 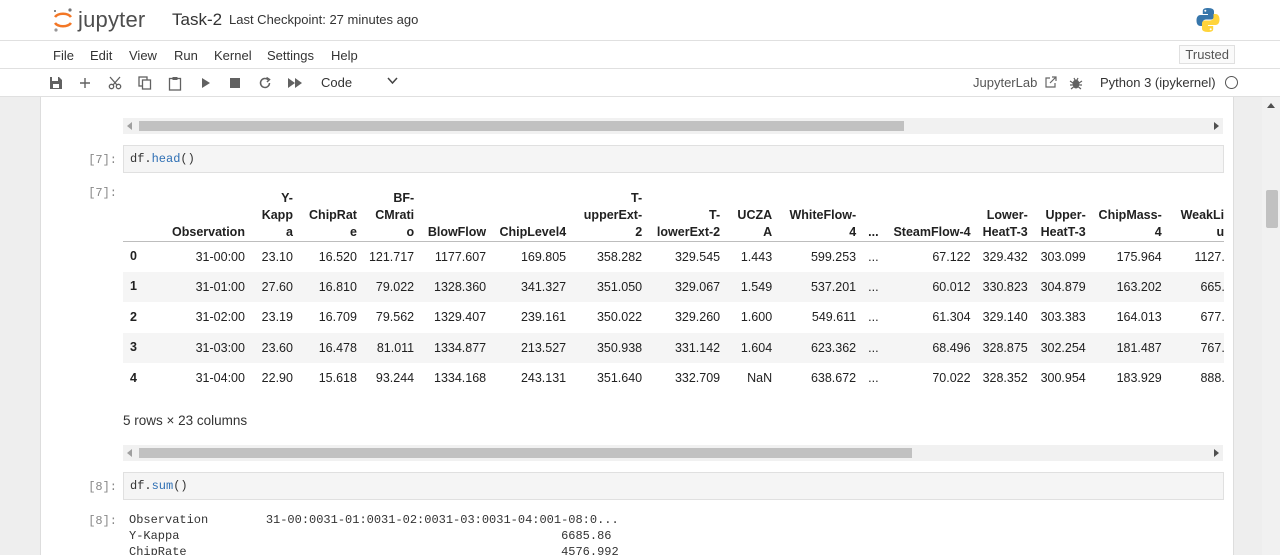 I want to click on table-cell: 31-02:00, so click(x=220, y=317).